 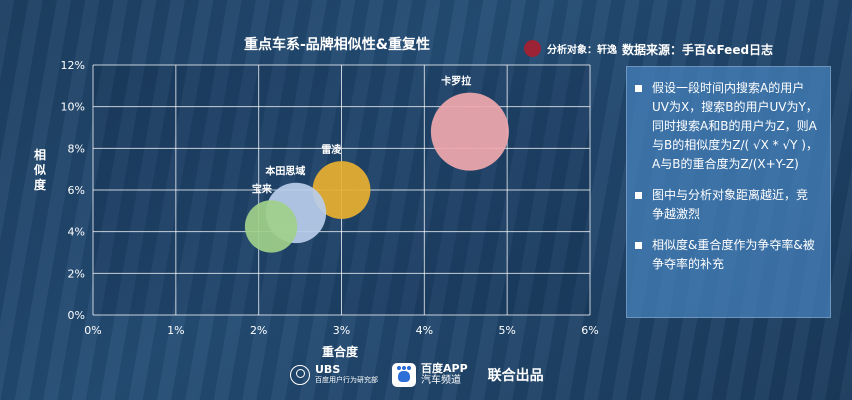 I want to click on bubble-label: 卡罗拉, so click(x=456, y=81).